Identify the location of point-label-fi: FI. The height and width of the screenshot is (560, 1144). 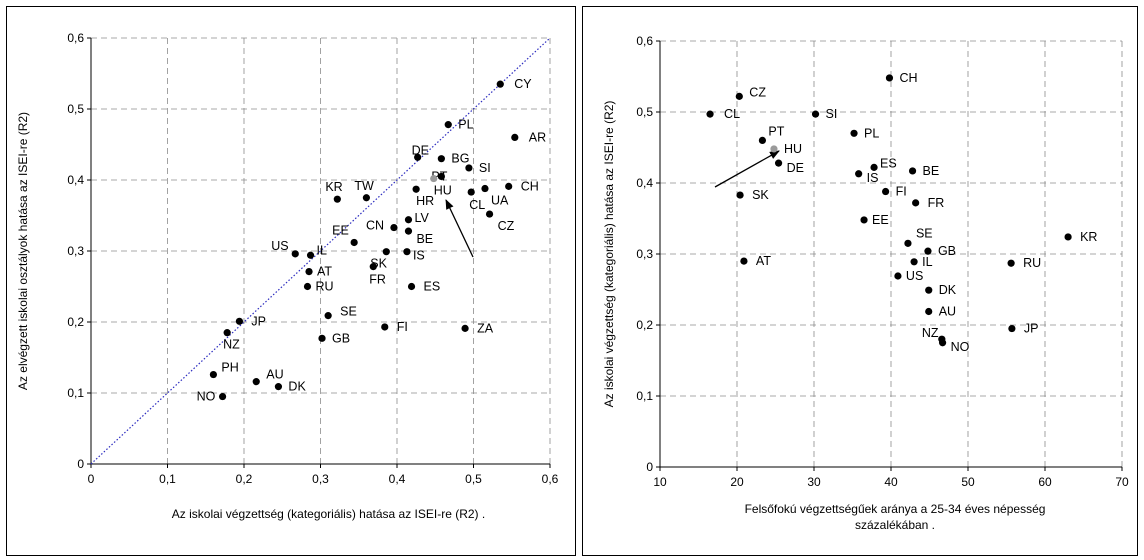
(901, 192).